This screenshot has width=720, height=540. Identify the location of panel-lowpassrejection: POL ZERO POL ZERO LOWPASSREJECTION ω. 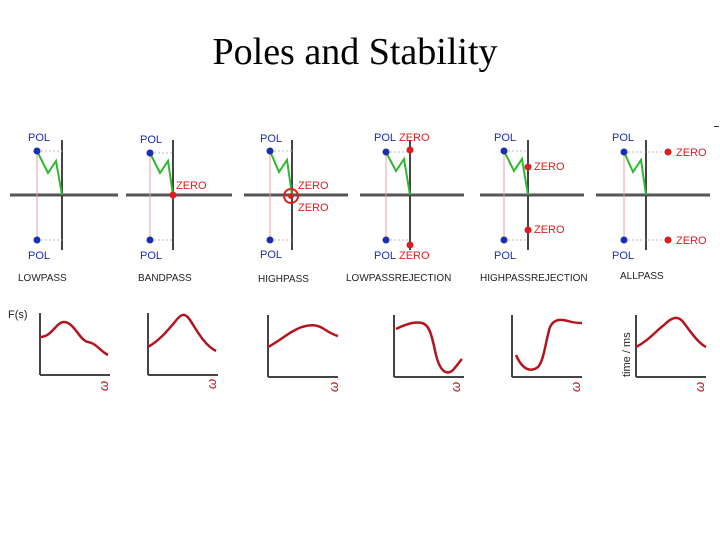
(405, 262).